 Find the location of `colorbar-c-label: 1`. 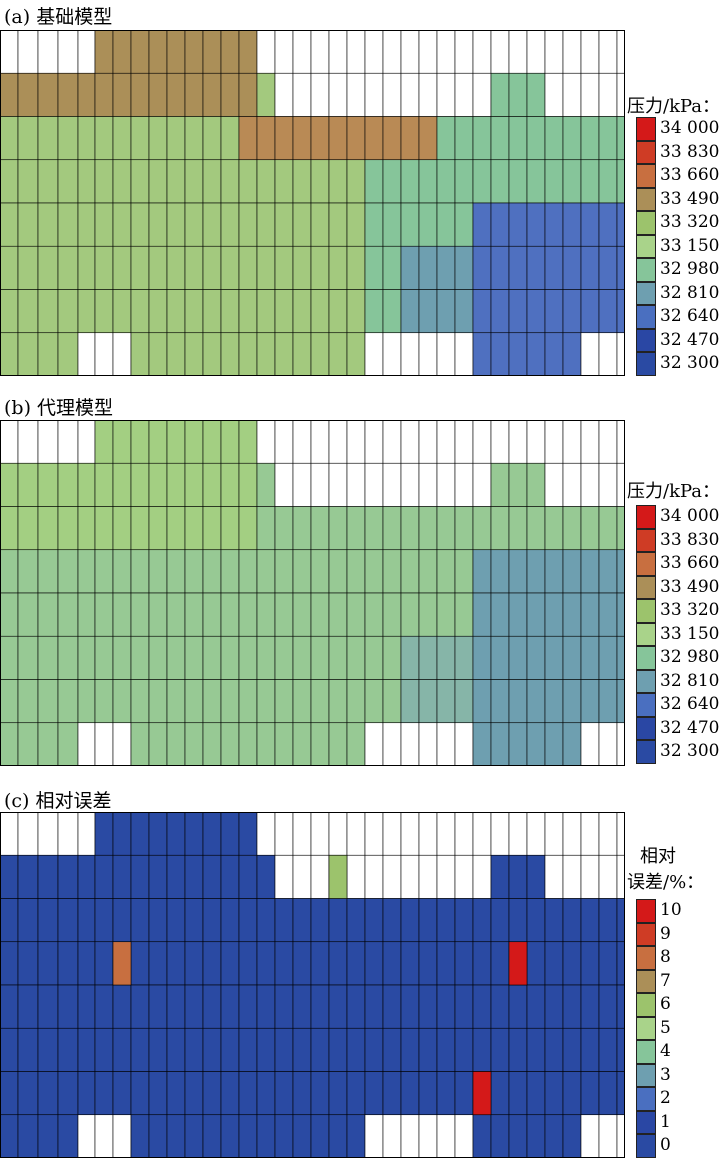

colorbar-c-label: 1 is located at coordinates (665, 1121).